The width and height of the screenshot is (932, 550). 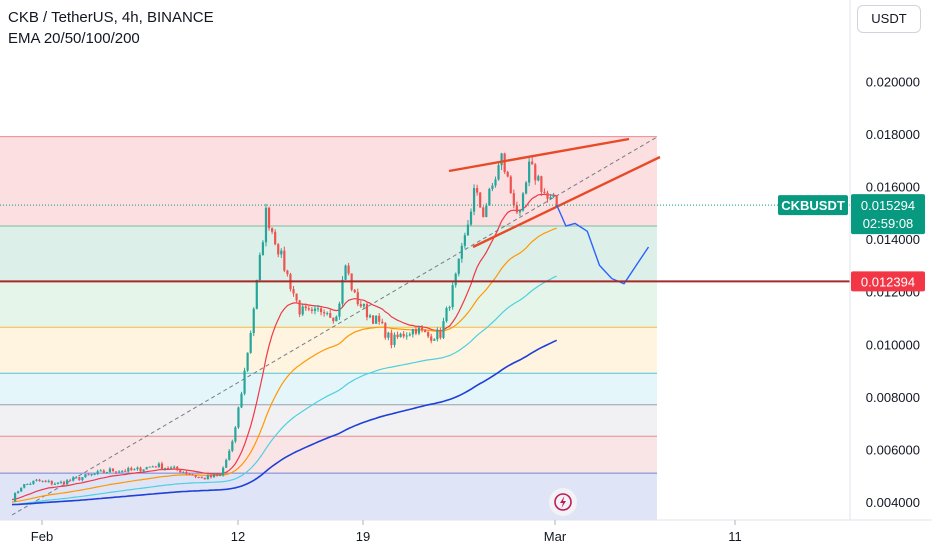 What do you see at coordinates (893, 397) in the screenshot?
I see `price-tick-label: 0.008000` at bounding box center [893, 397].